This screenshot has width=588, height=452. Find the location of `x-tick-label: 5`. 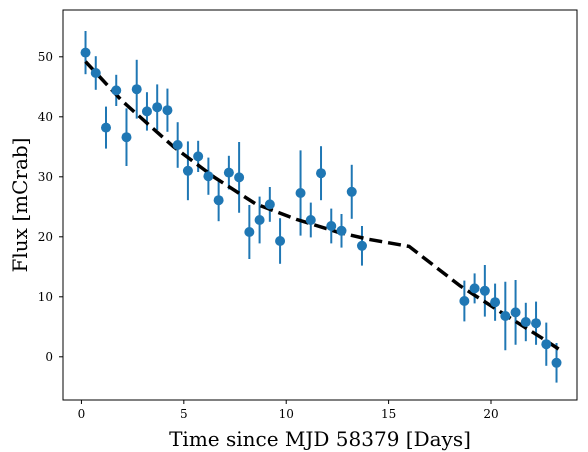

x-tick-label: 5 is located at coordinates (184, 414).